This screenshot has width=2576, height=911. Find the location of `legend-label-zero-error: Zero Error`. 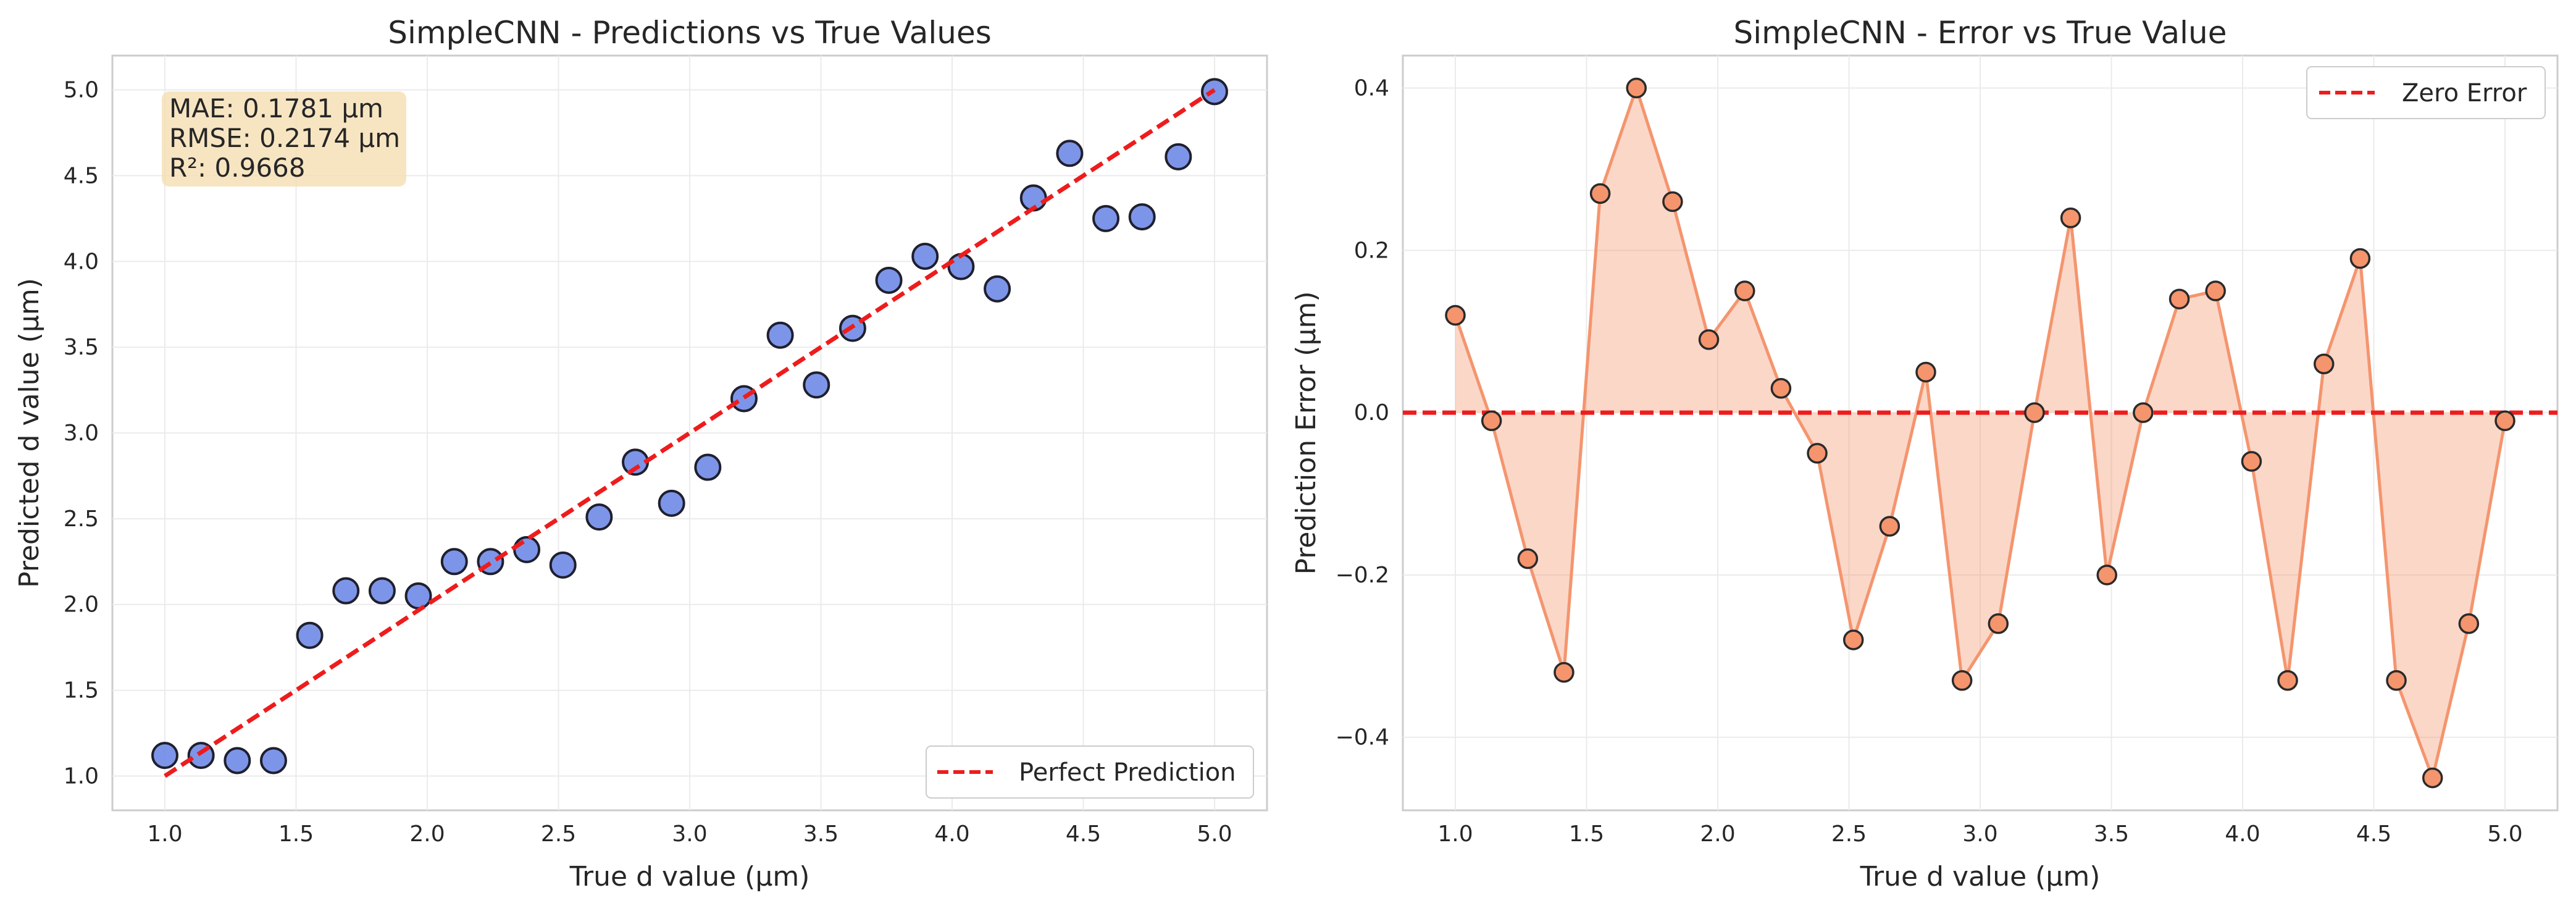

legend-label-zero-error: Zero Error is located at coordinates (2465, 93).